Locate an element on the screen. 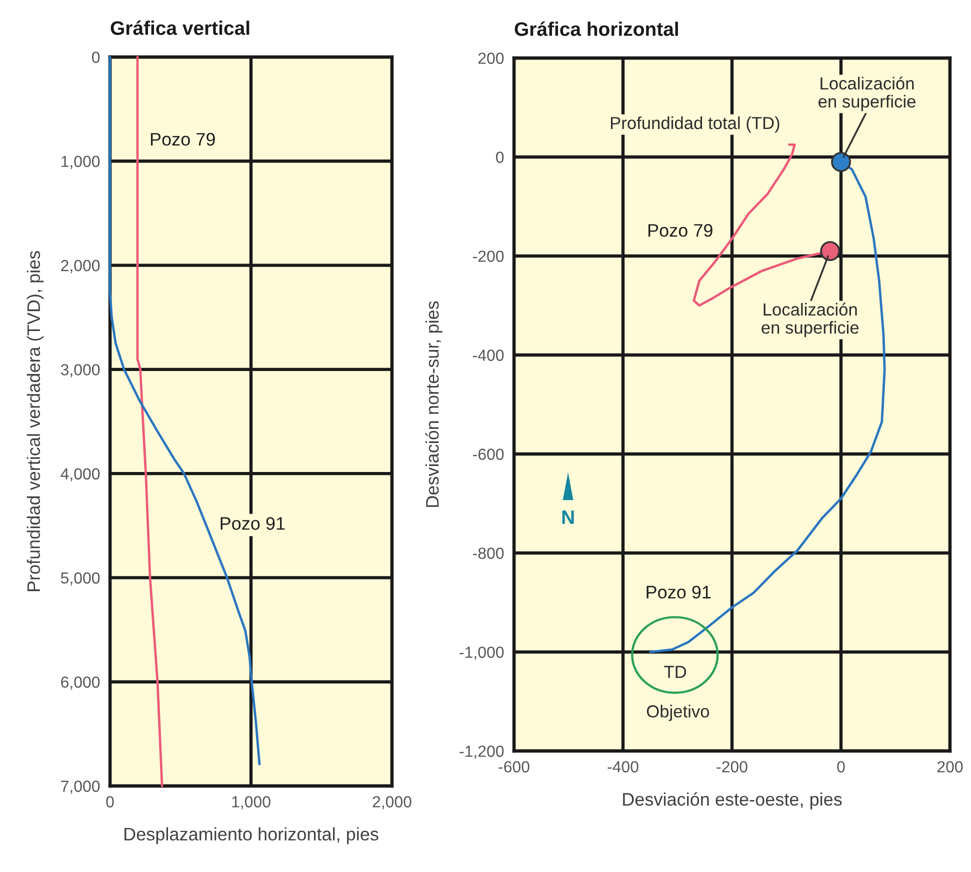 The width and height of the screenshot is (971, 872). y-tick-label: -1,000 is located at coordinates (482, 653).